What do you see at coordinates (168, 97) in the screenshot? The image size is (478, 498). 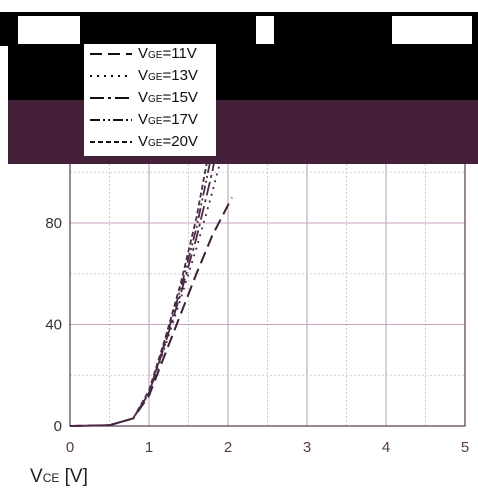 I see `legend-label: VGE=15V` at bounding box center [168, 97].